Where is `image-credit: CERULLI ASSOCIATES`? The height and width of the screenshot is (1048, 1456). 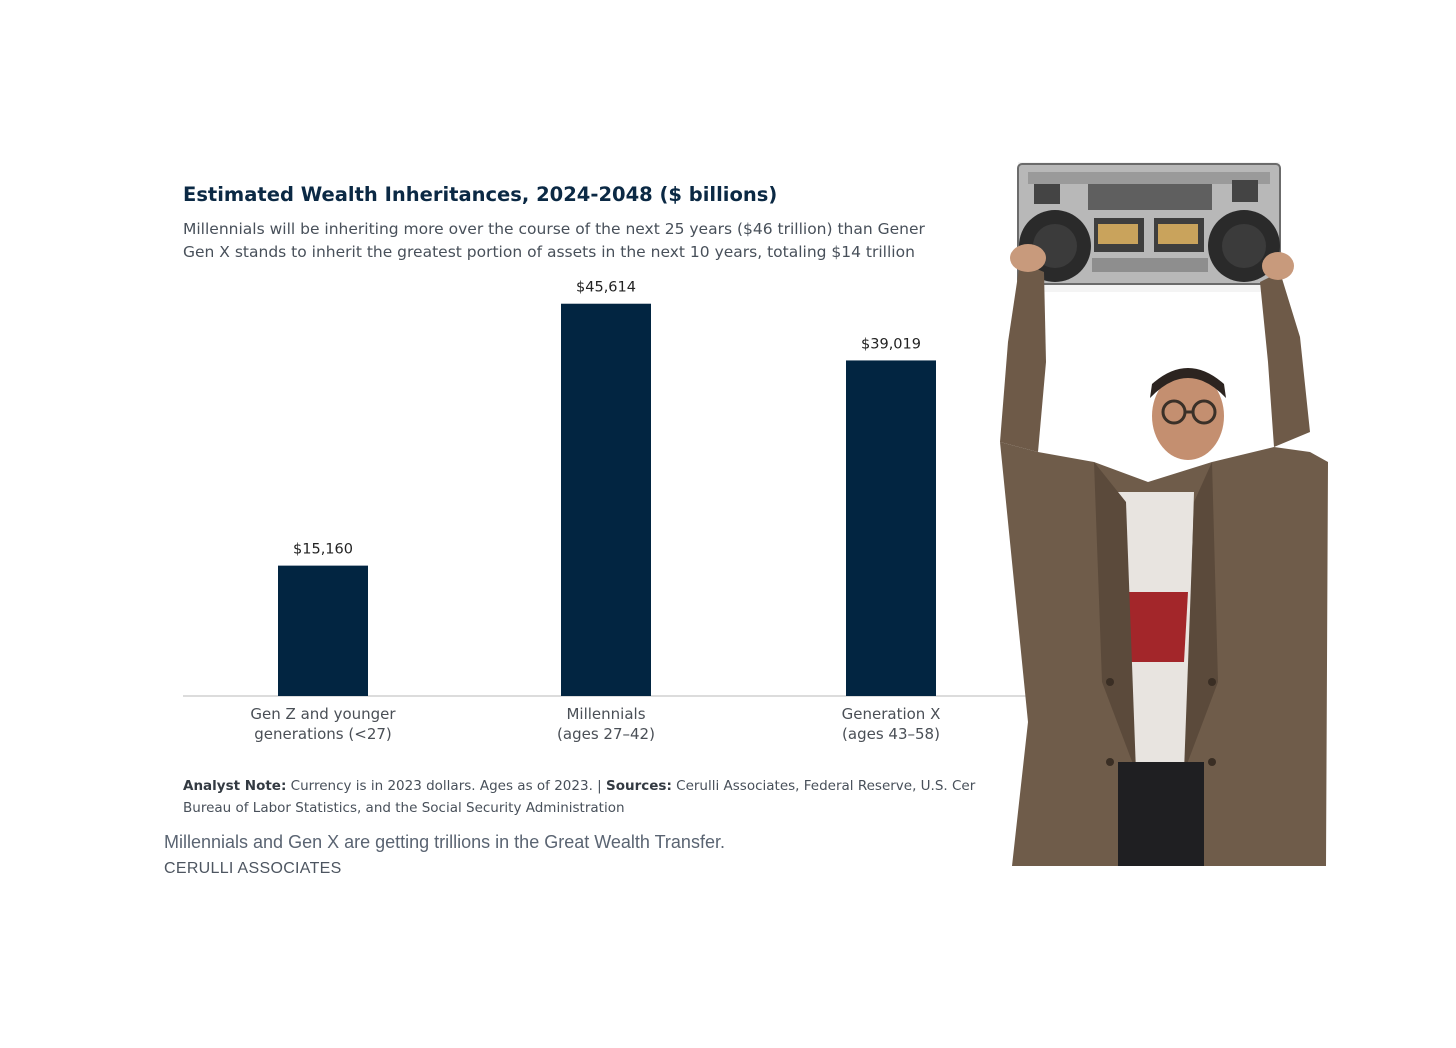 image-credit: CERULLI ASSOCIATES is located at coordinates (253, 868).